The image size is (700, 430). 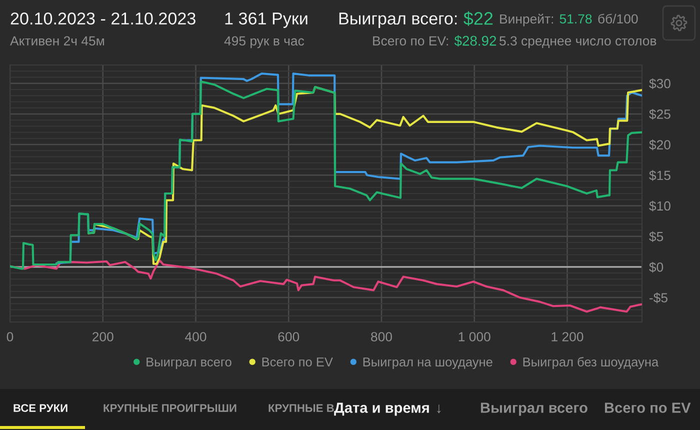 What do you see at coordinates (381, 337) in the screenshot?
I see `x-tick-label: 800` at bounding box center [381, 337].